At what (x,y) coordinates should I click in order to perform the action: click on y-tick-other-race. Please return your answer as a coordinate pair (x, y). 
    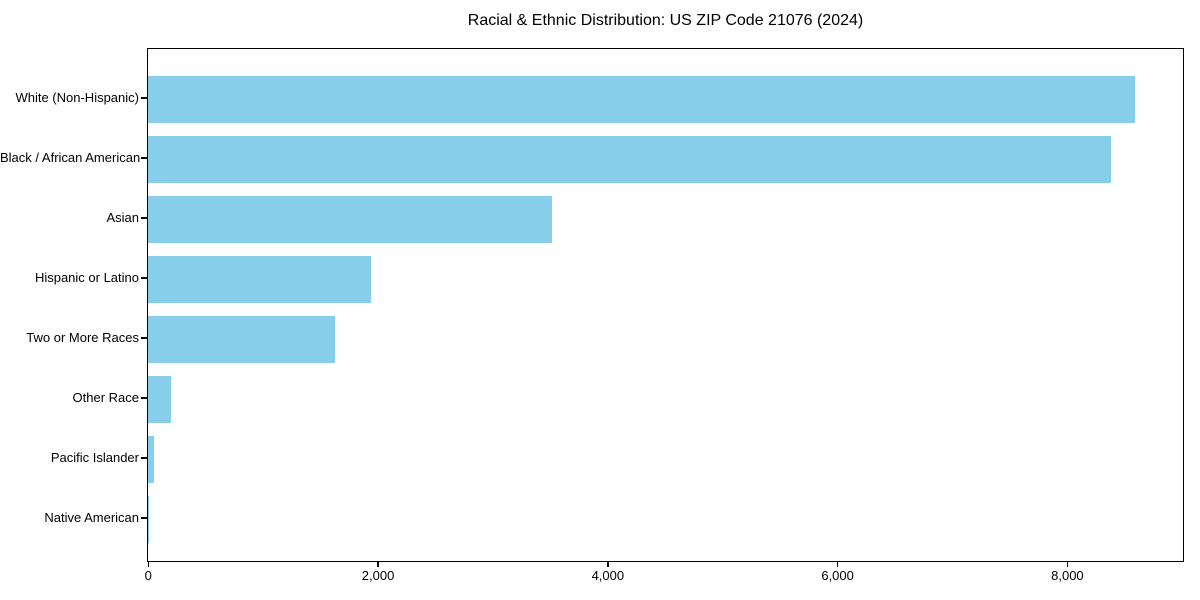
    Looking at the image, I should click on (144, 398).